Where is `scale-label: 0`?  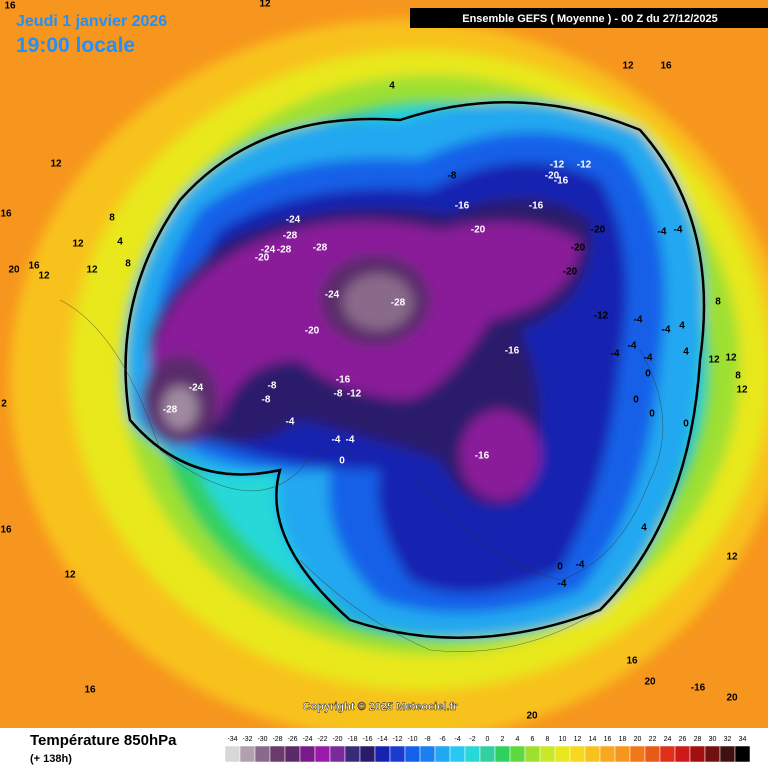
scale-label: 0 is located at coordinates (488, 739).